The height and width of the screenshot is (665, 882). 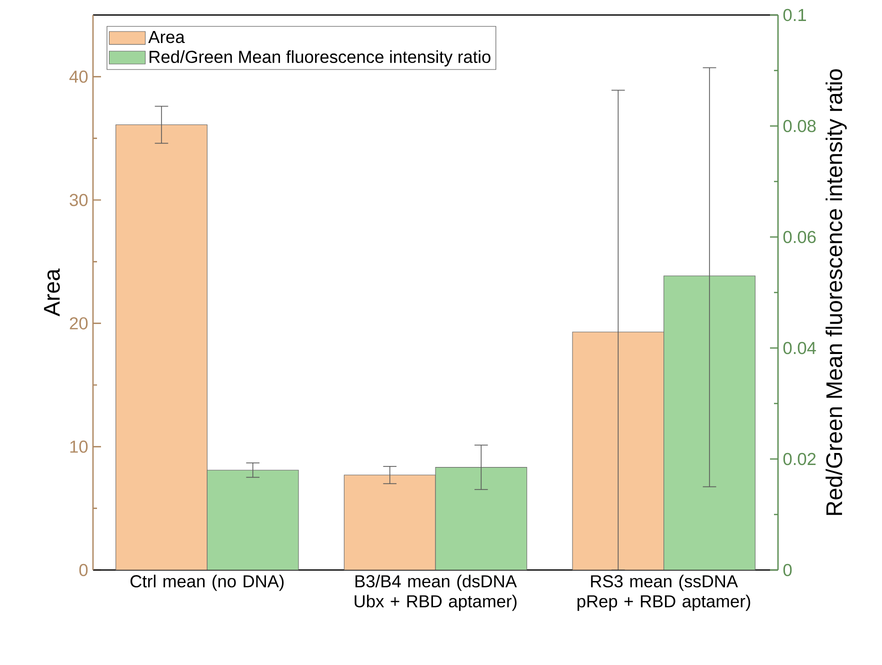 I want to click on x-tick-label: RS3 mean (ssDNA pRep + RBD aptamer), so click(x=664, y=592).